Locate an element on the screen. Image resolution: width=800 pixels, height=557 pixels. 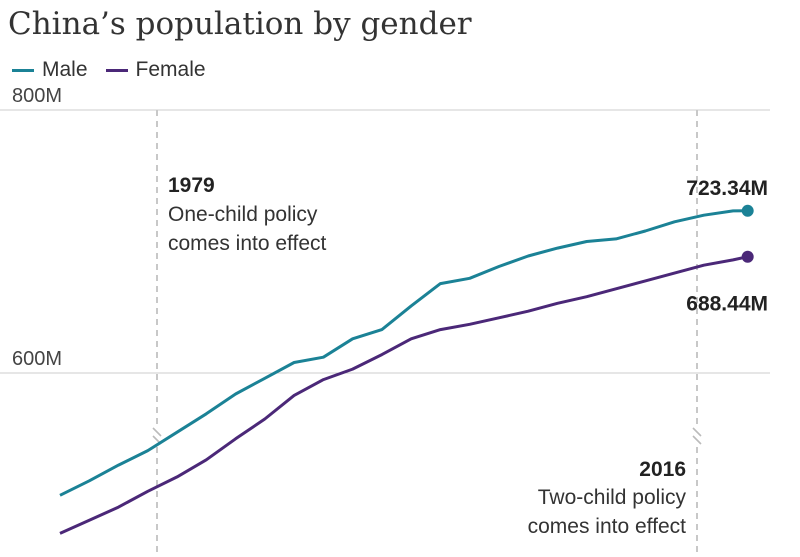
label-layer: 723.34M 688.44M is located at coordinates (727, 246).